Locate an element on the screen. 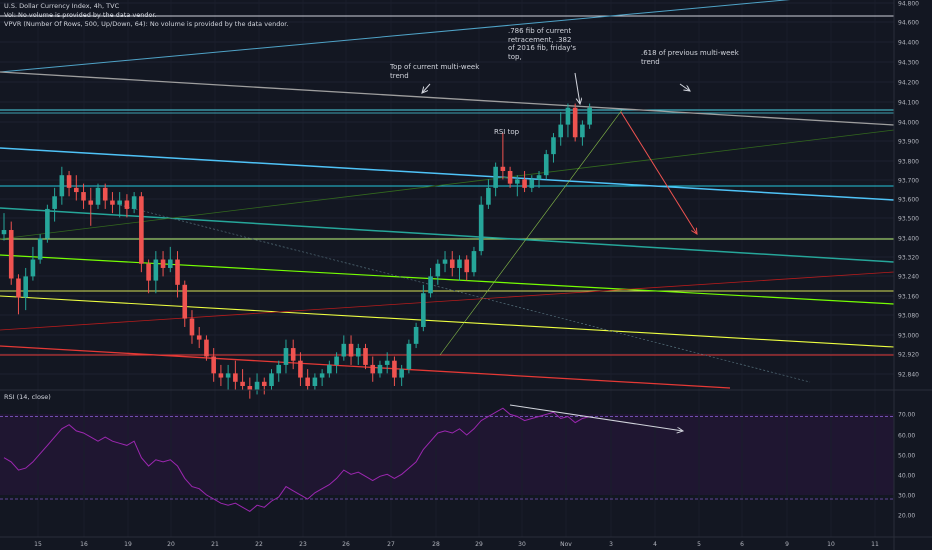 The image size is (932, 550). time-tick-label: 5 is located at coordinates (699, 544).